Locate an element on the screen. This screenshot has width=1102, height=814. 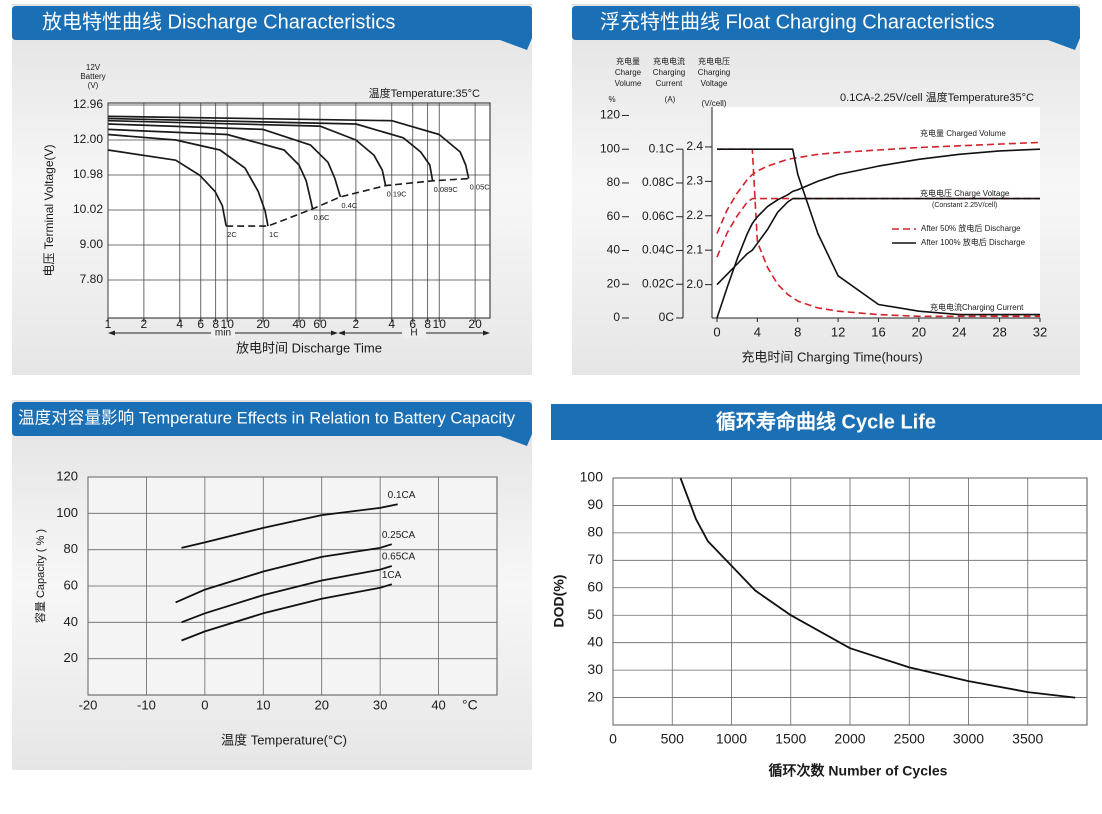
y-axis-header: (V) is located at coordinates (93, 85).